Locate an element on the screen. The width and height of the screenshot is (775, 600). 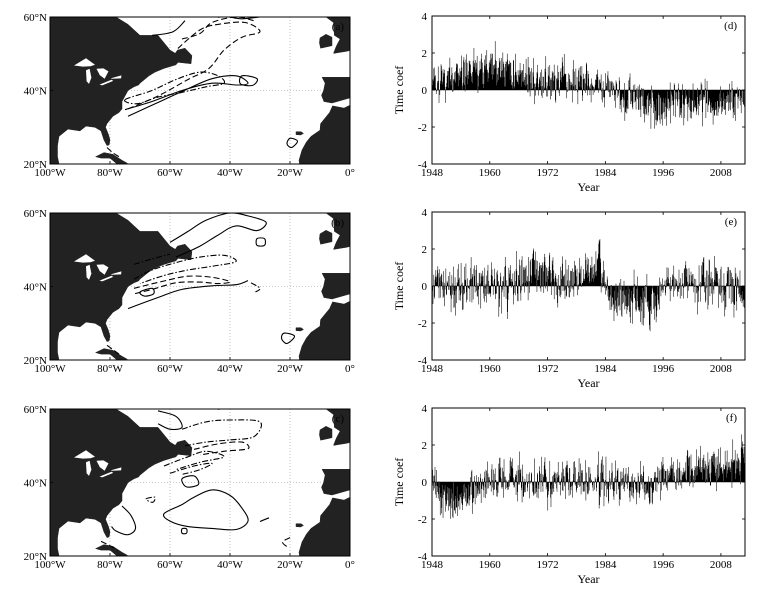
lon-tick-label: 100°W is located at coordinates (50, 173).